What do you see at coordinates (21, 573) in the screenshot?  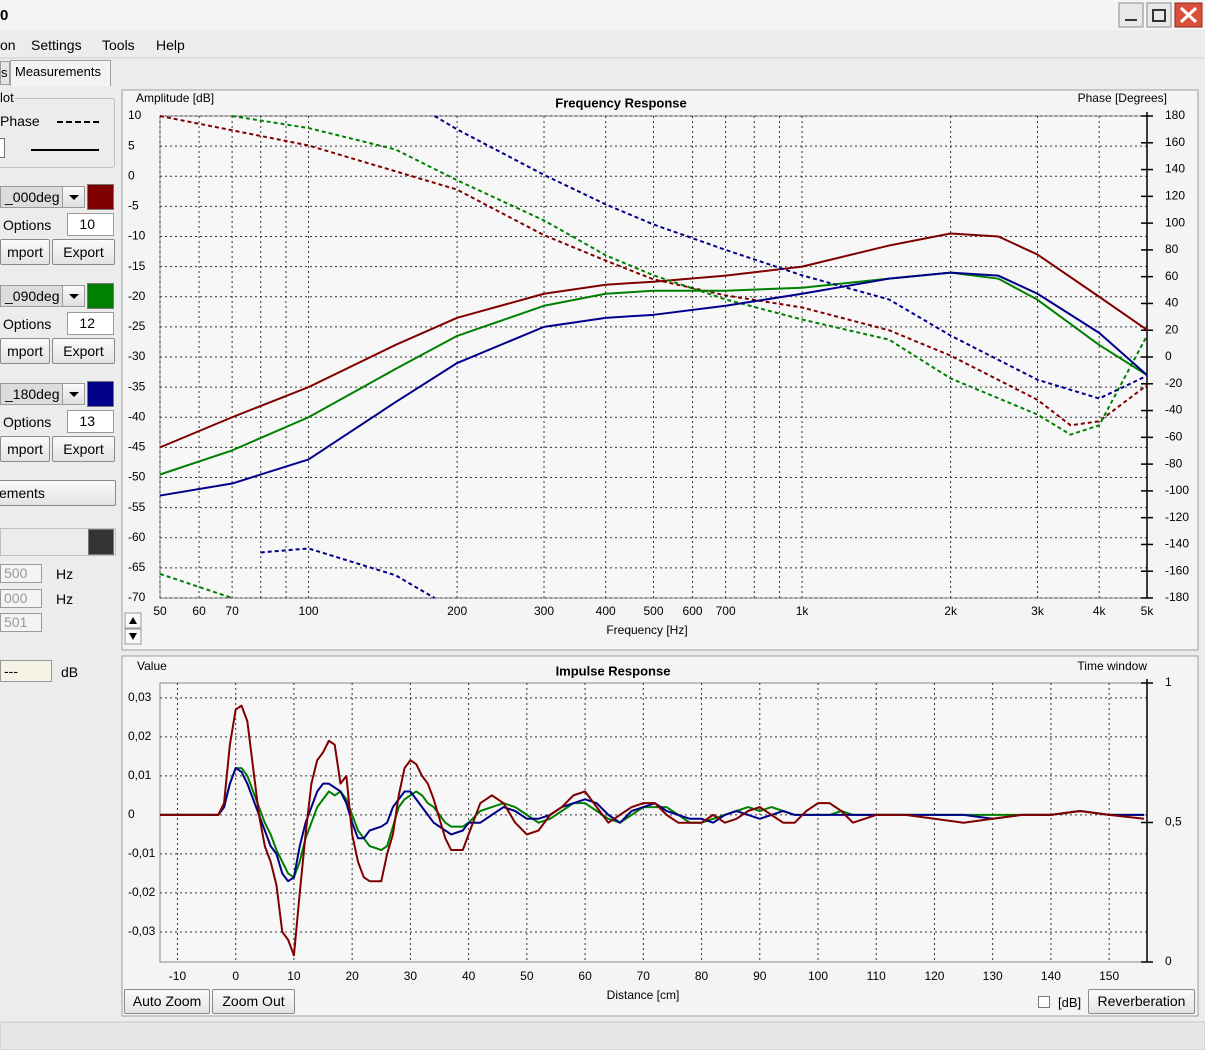 I see `frequency-input: 500` at bounding box center [21, 573].